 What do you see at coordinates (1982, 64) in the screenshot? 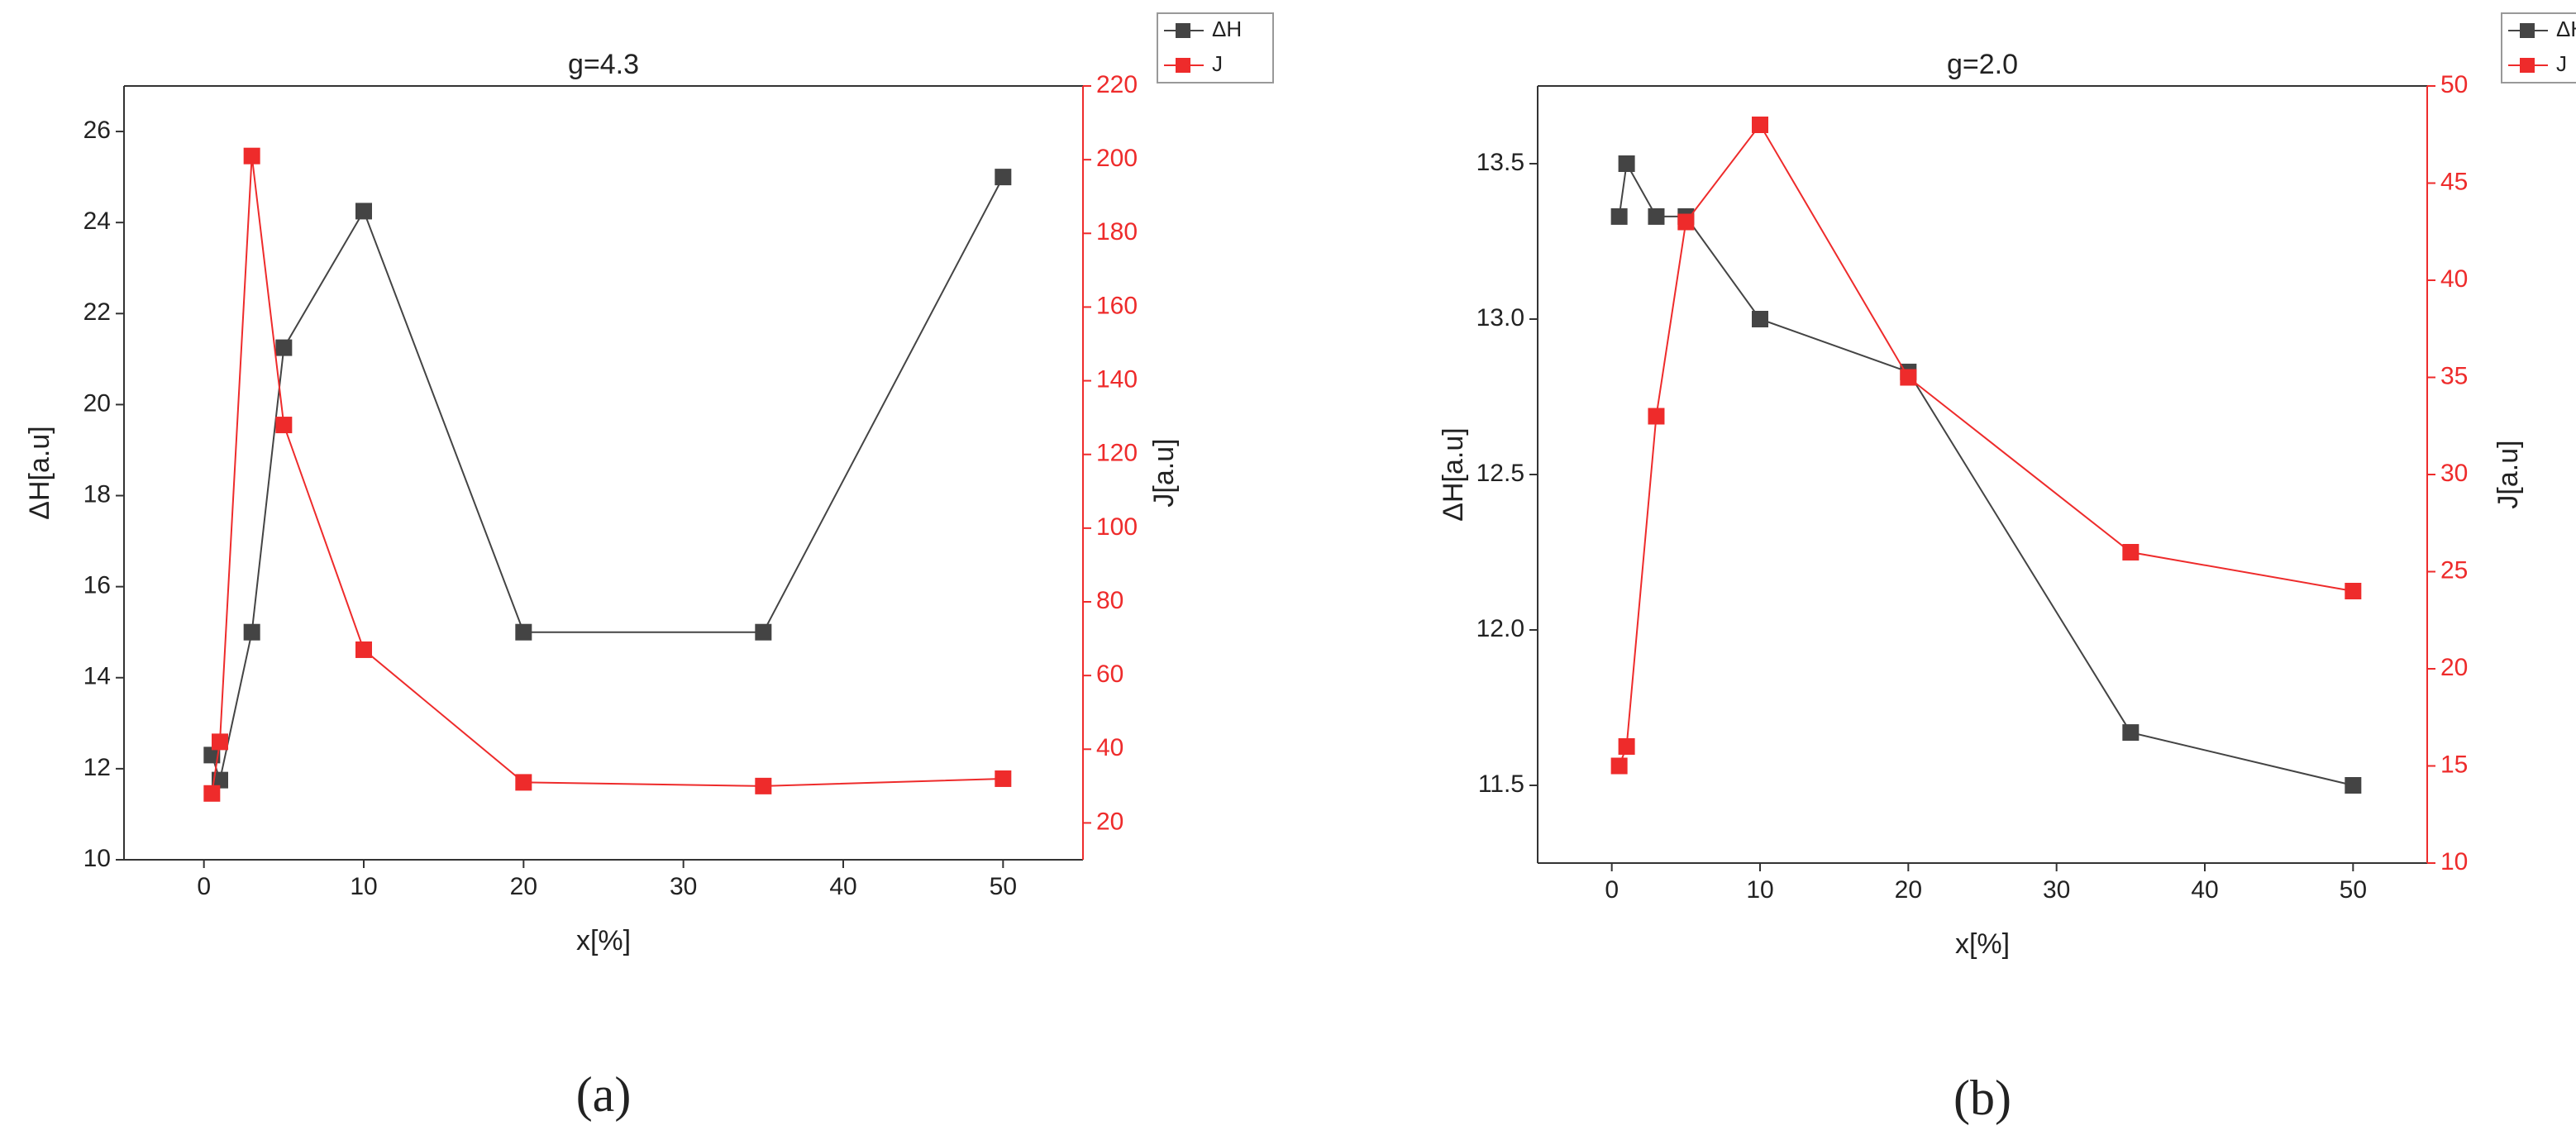
I see `chart-title: g=2.0` at bounding box center [1982, 64].